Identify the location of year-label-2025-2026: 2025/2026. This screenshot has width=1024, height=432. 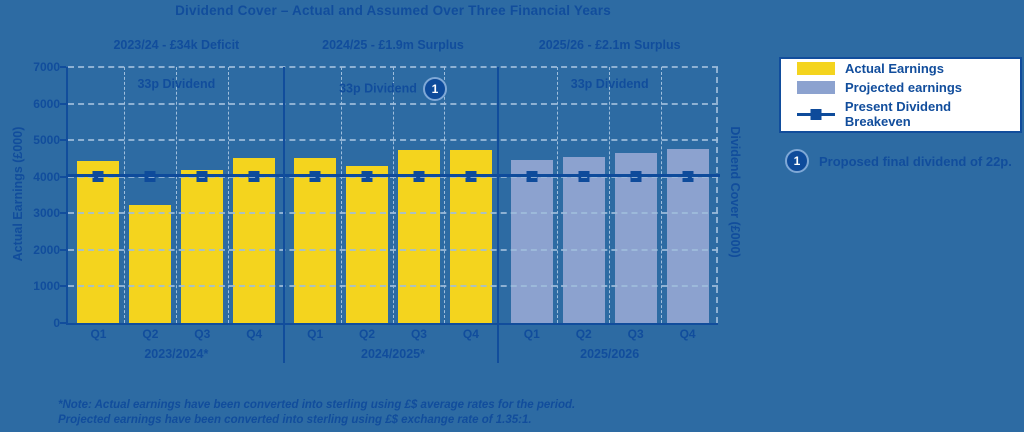
(610, 354).